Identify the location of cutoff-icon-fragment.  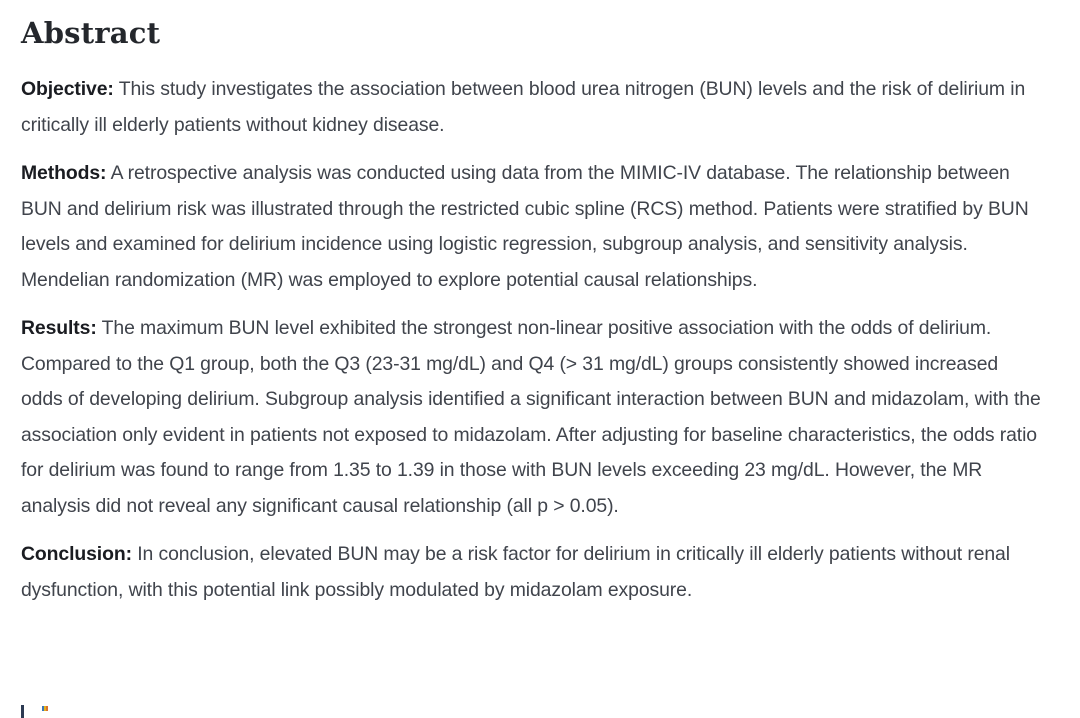
(45, 708).